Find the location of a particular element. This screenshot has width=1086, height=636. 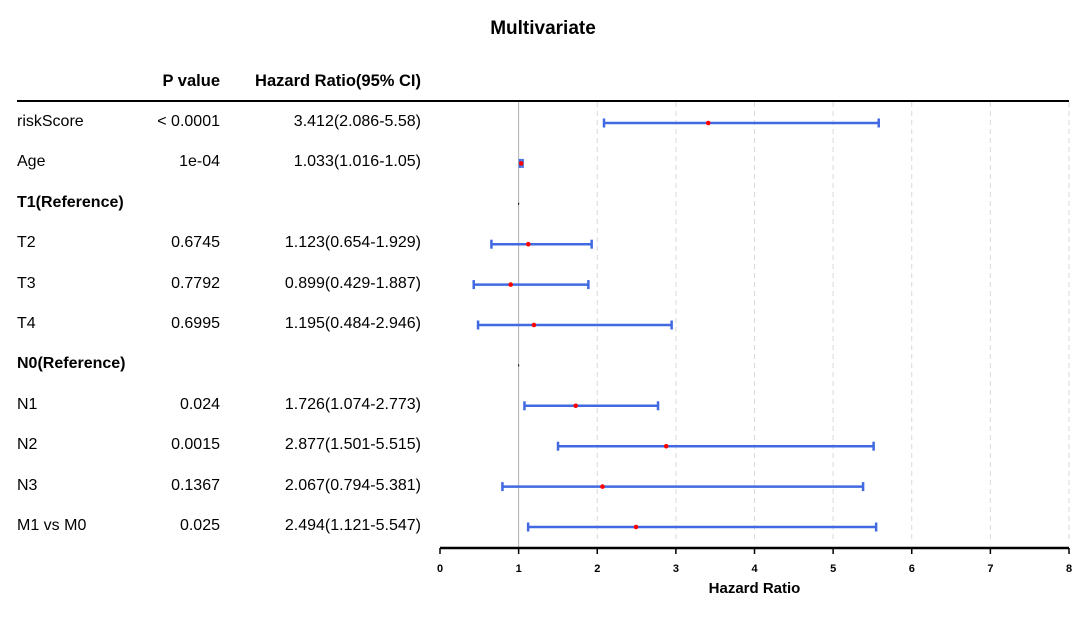

row-hazard-ratio: 1.195(0.484-2.946) is located at coordinates (352, 323).